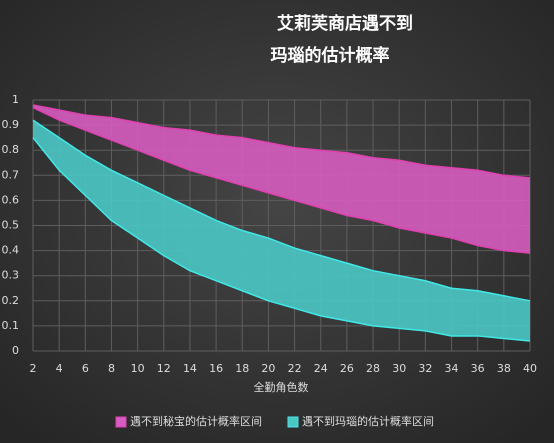 This screenshot has height=443, width=554. Describe the element at coordinates (242, 368) in the screenshot. I see `x-tick-label: 18` at that location.